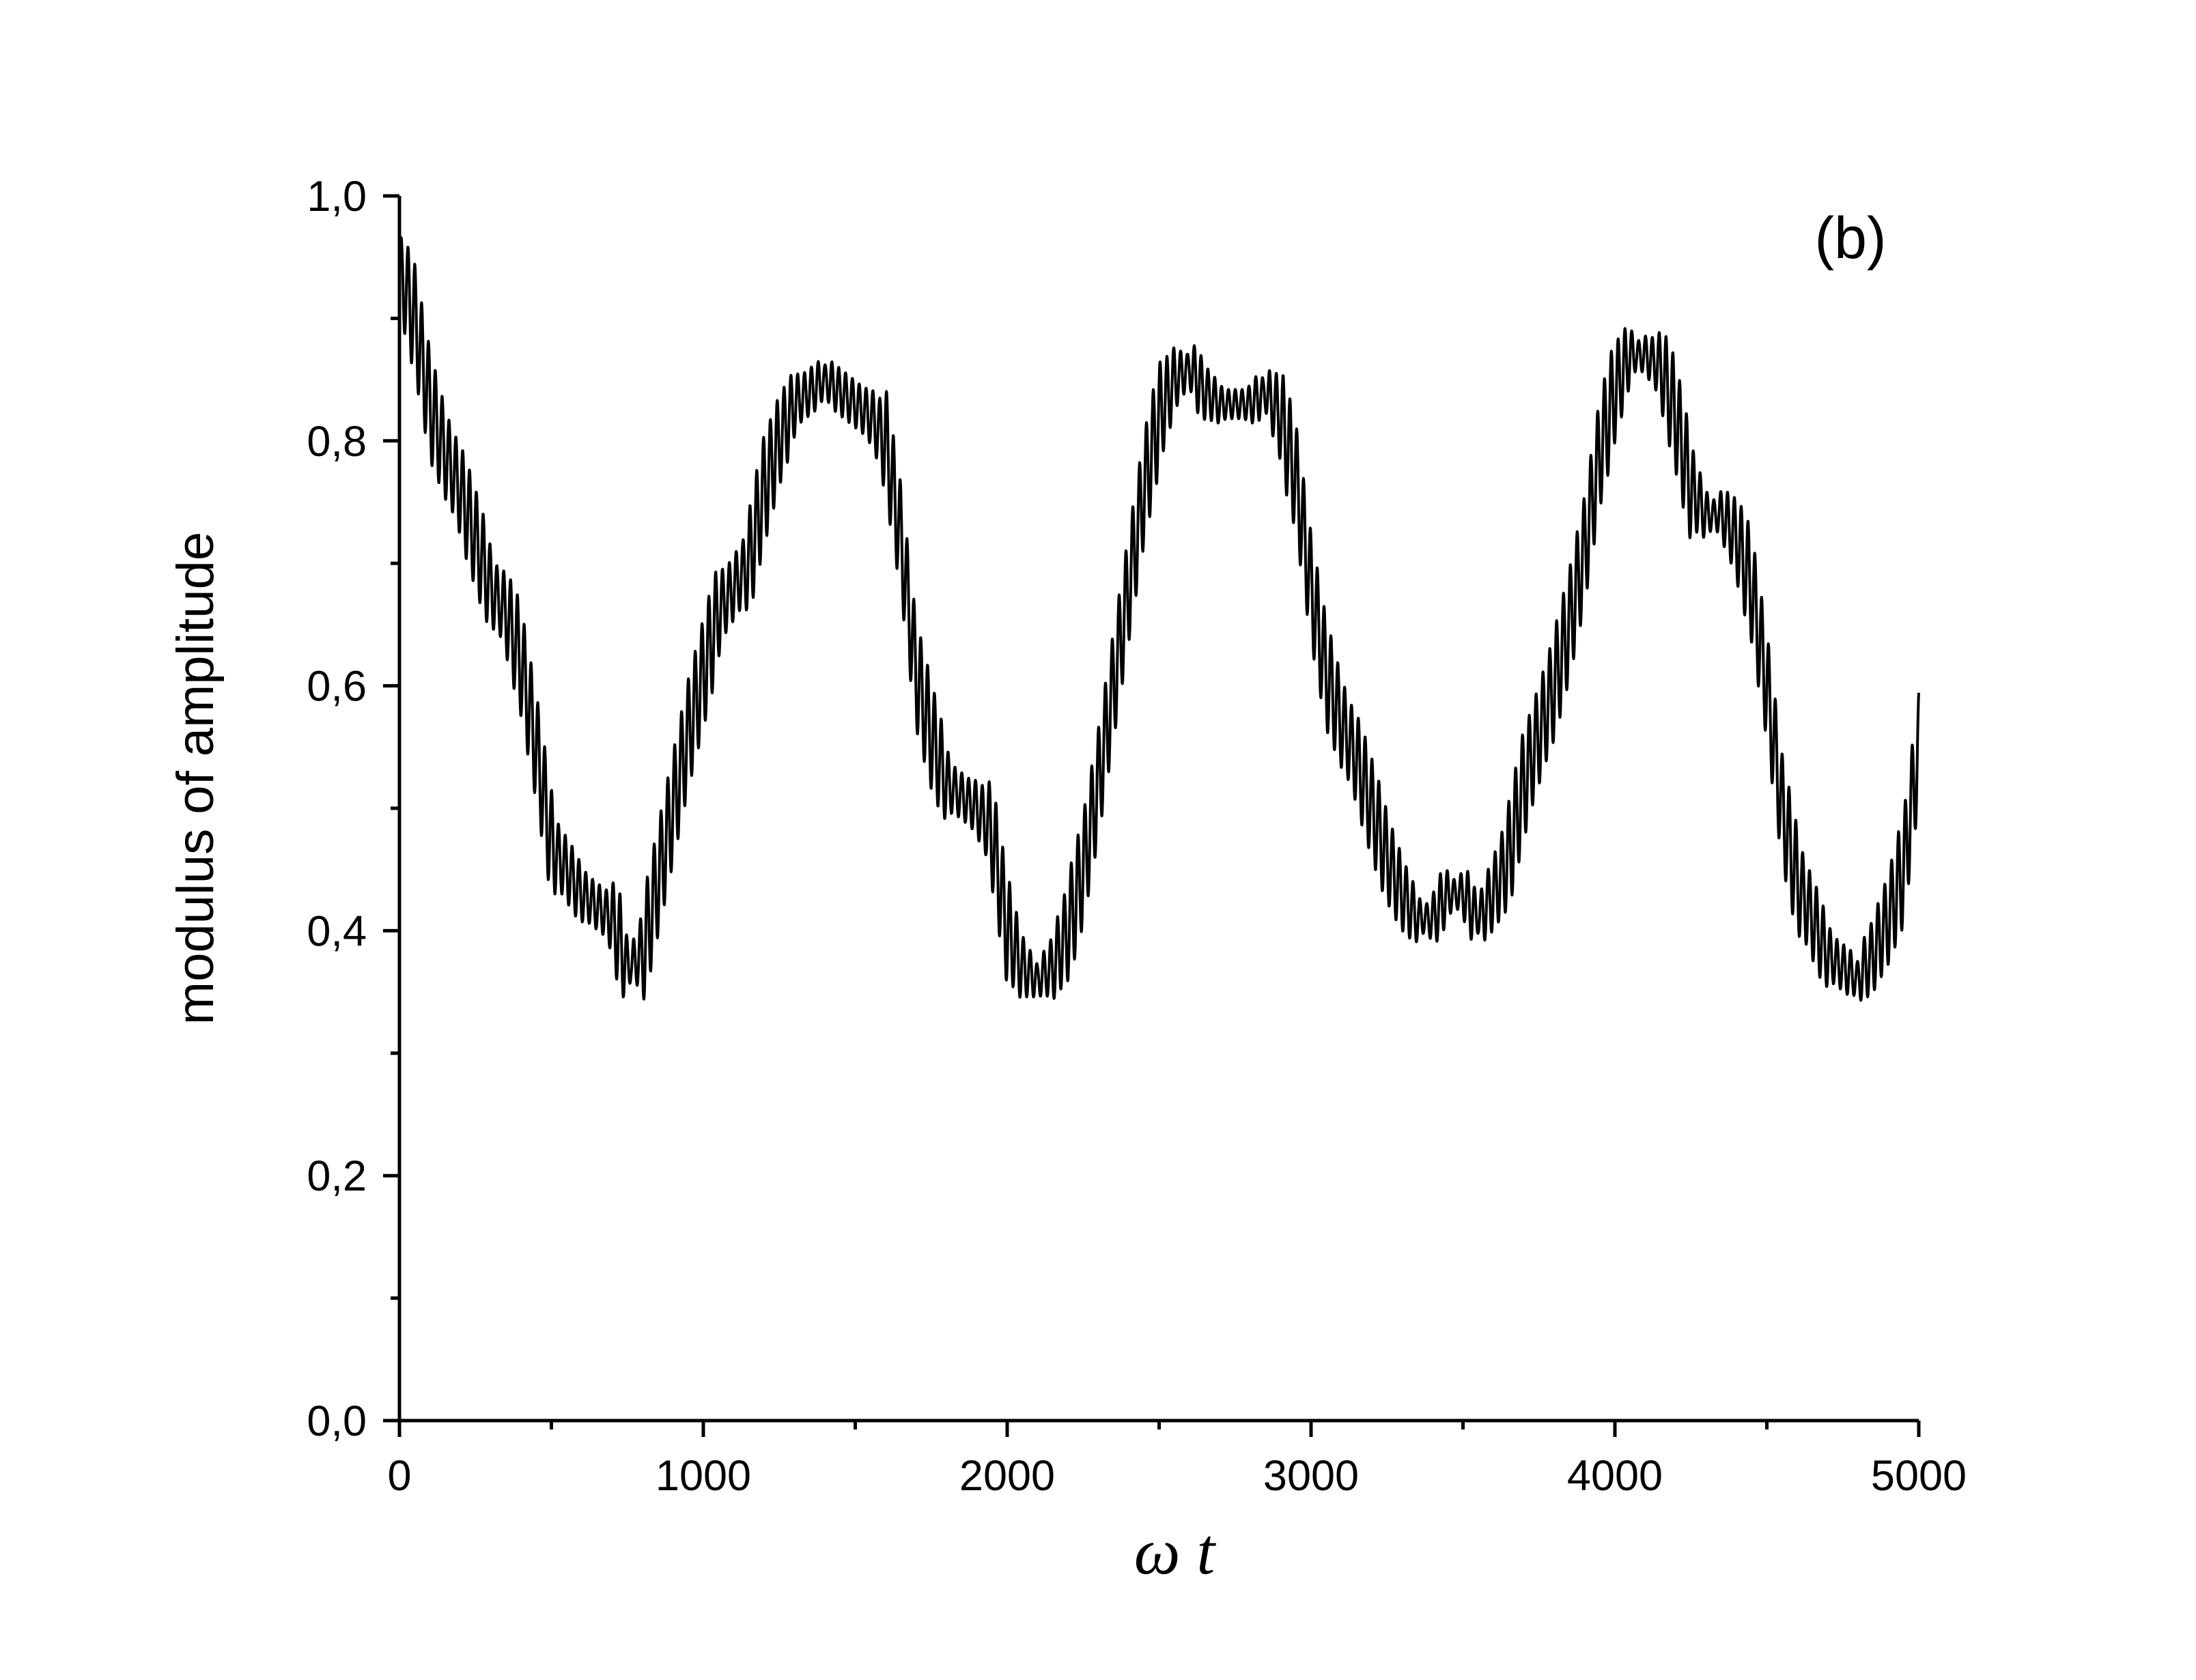  What do you see at coordinates (337, 1176) in the screenshot?
I see `y-tick-label: 0,2` at bounding box center [337, 1176].